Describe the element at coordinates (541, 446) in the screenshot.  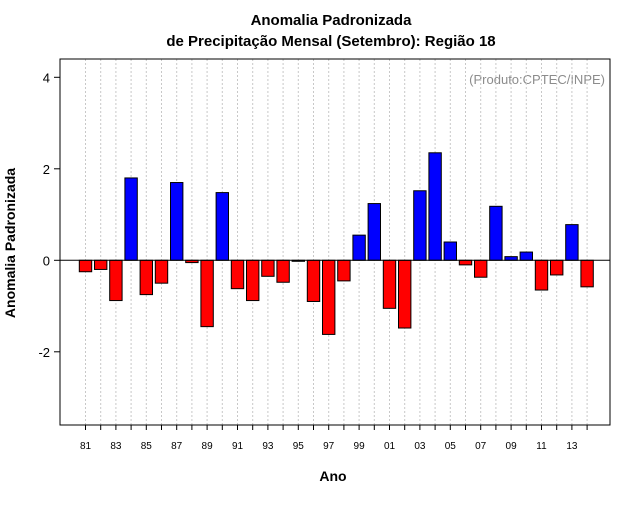
I see `x-tick-label: 11` at that location.